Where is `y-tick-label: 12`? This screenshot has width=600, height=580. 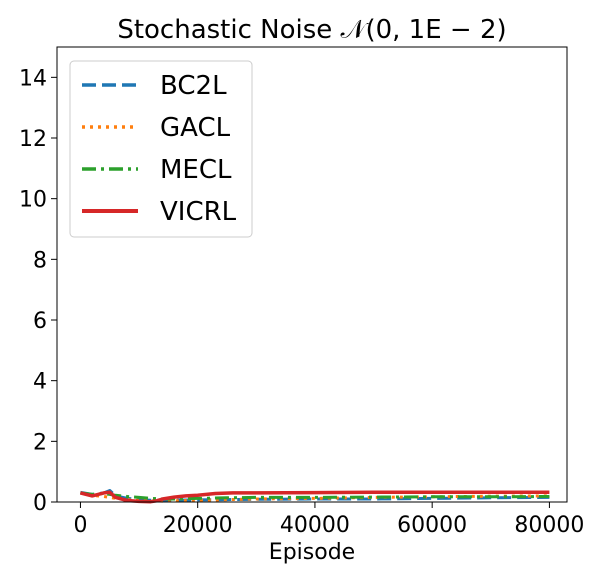
y-tick-label: 12 is located at coordinates (33, 139).